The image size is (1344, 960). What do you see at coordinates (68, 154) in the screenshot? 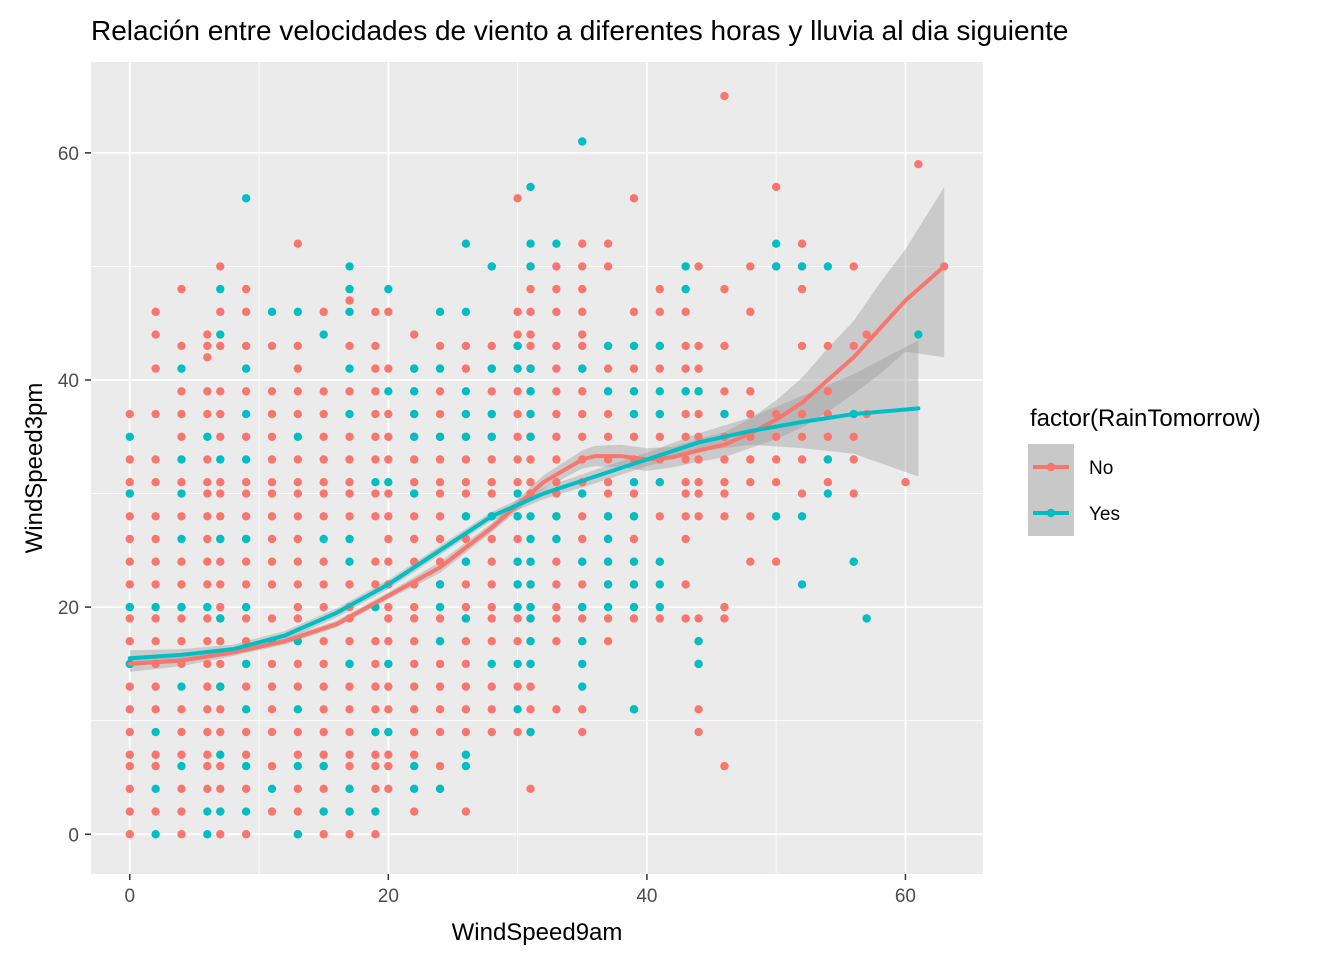
I see `y-tick-label: 60` at bounding box center [68, 154].